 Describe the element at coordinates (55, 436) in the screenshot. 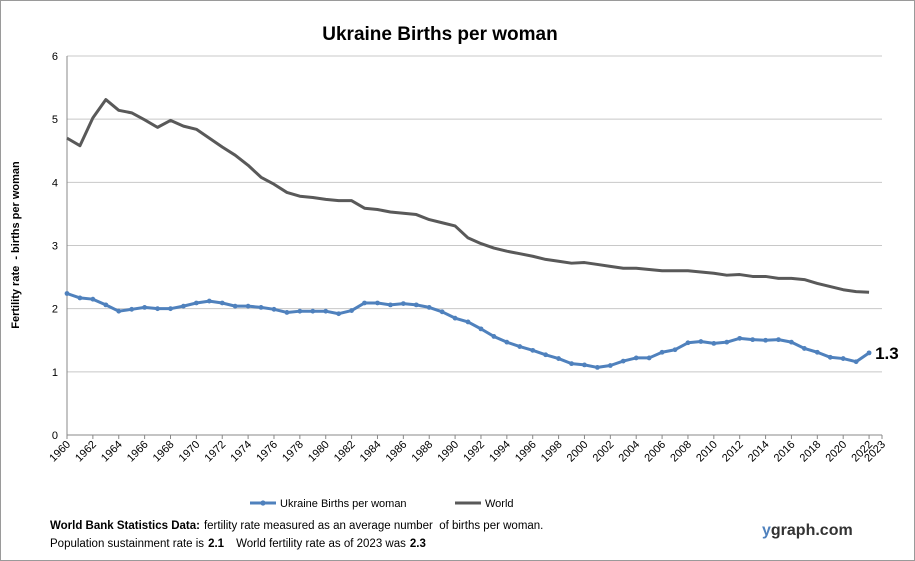

I see `y-tick-label: 0` at that location.